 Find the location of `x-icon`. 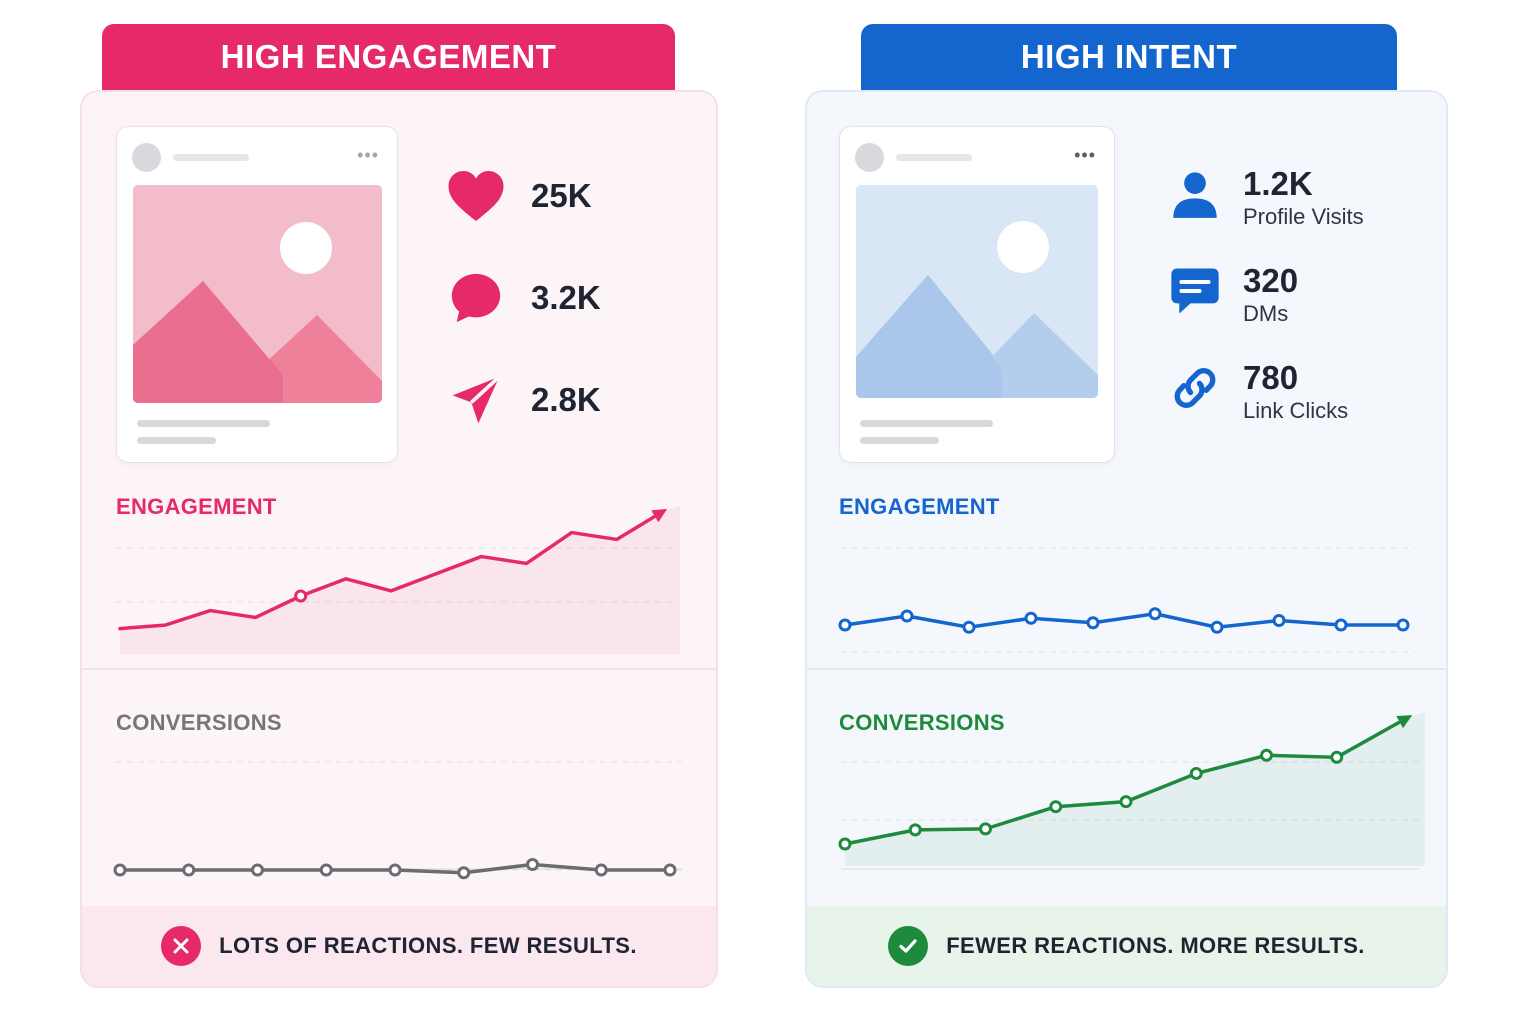

x-icon is located at coordinates (181, 946).